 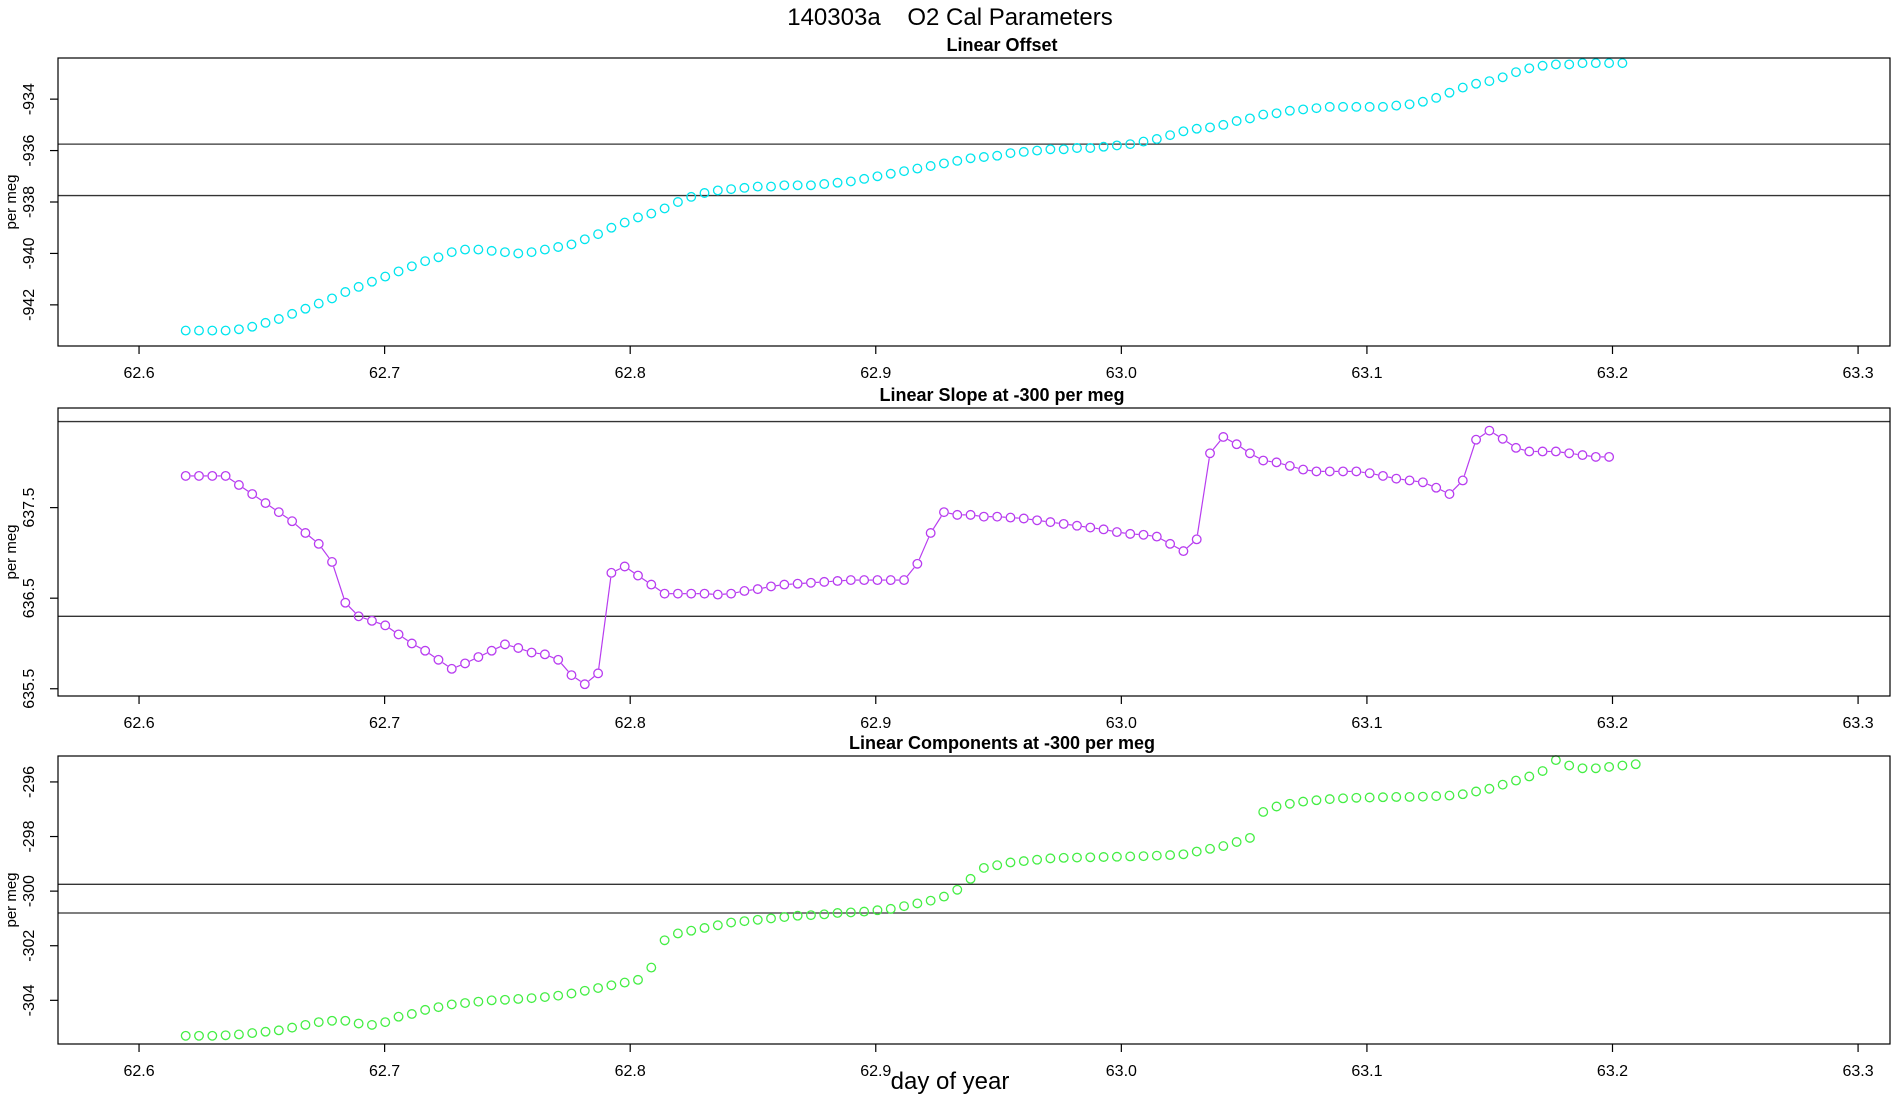 What do you see at coordinates (29, 891) in the screenshot?
I see `y-tick-label: -300` at bounding box center [29, 891].